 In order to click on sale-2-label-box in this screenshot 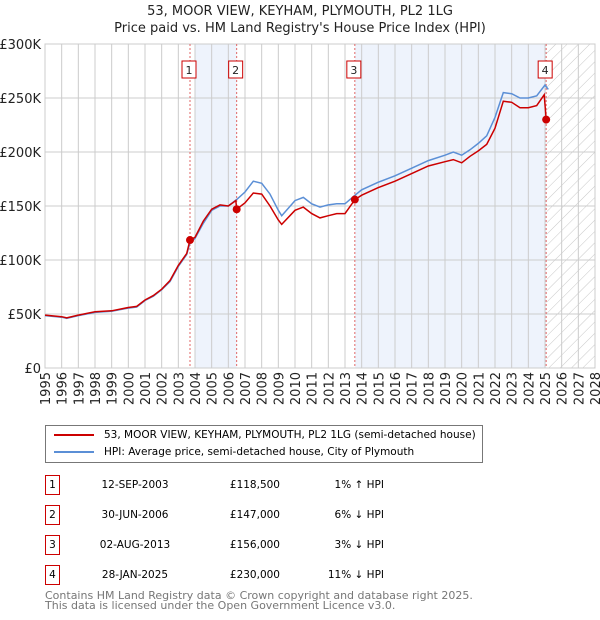, I will do `click(236, 69)`.